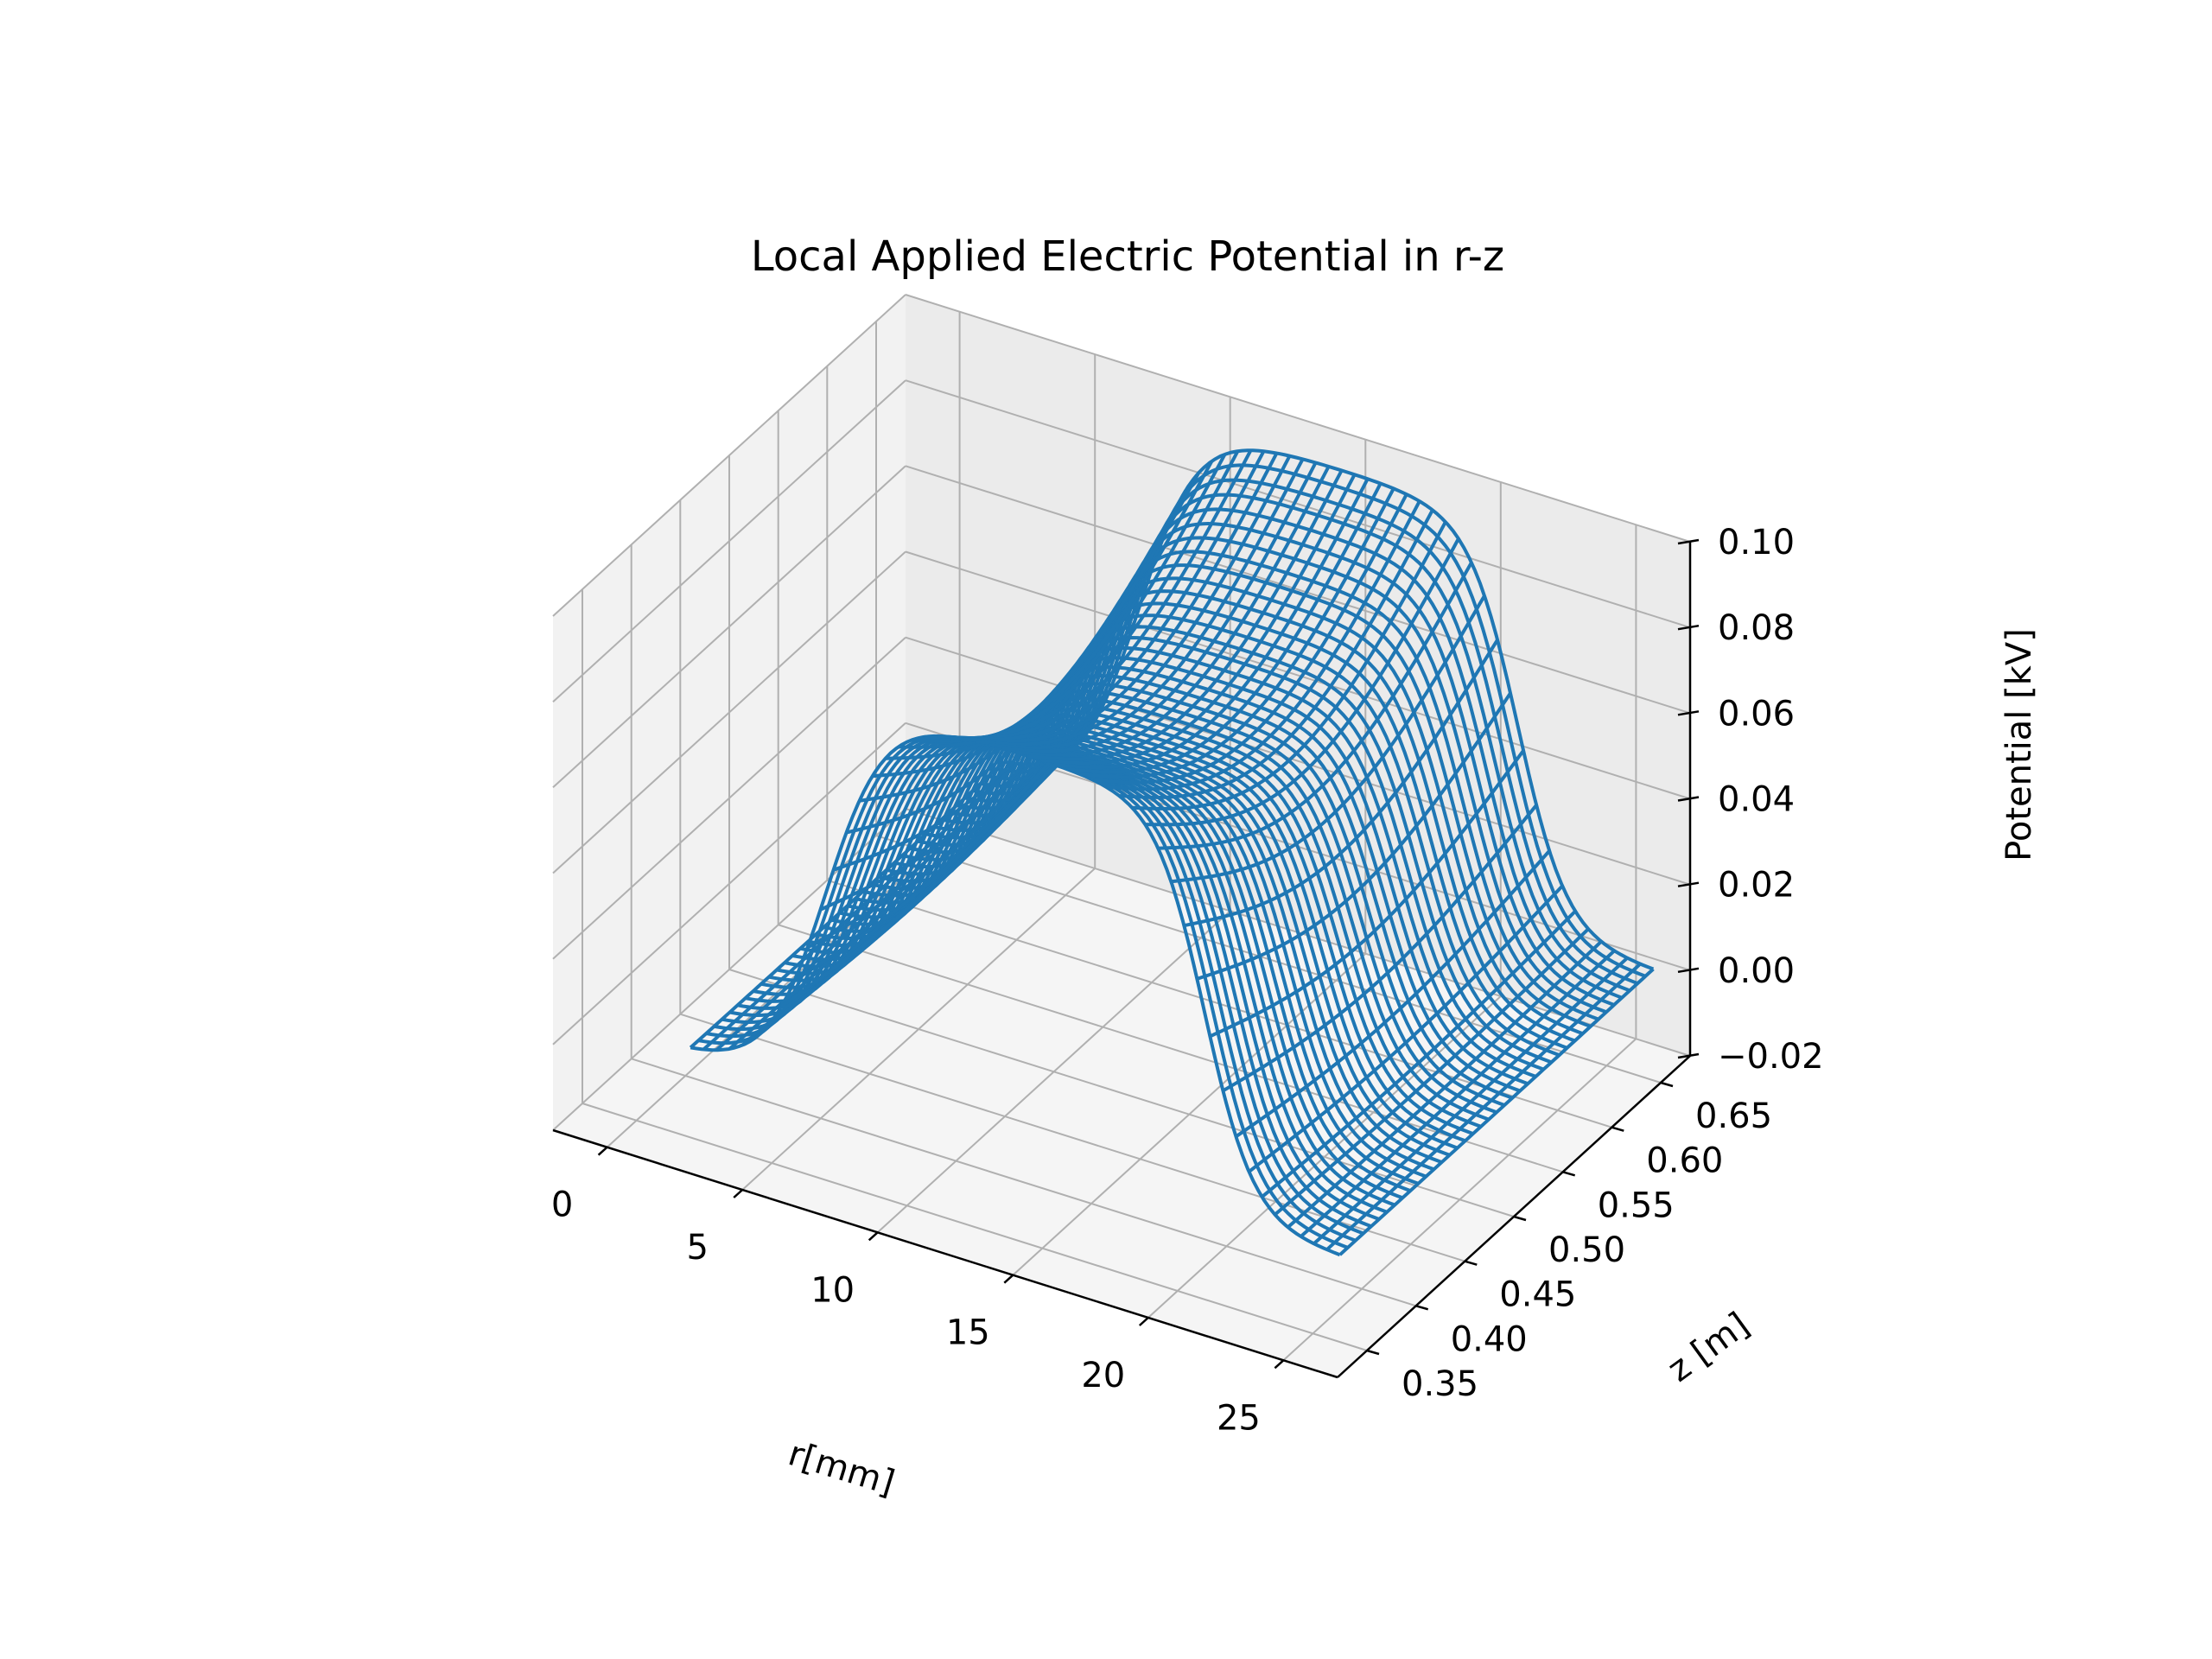  I want to click on y-tick-label: 0.60, so click(1684, 1161).